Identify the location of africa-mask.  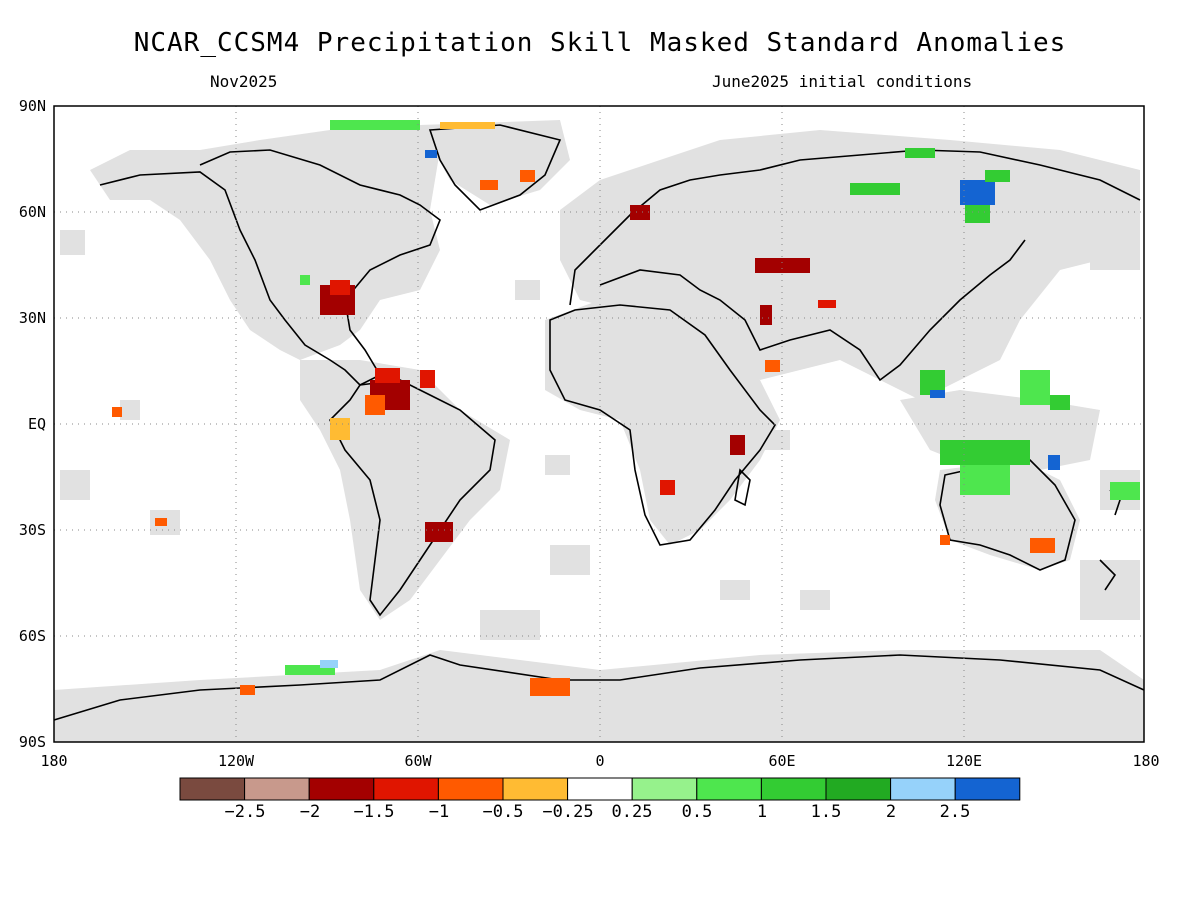
(662, 422).